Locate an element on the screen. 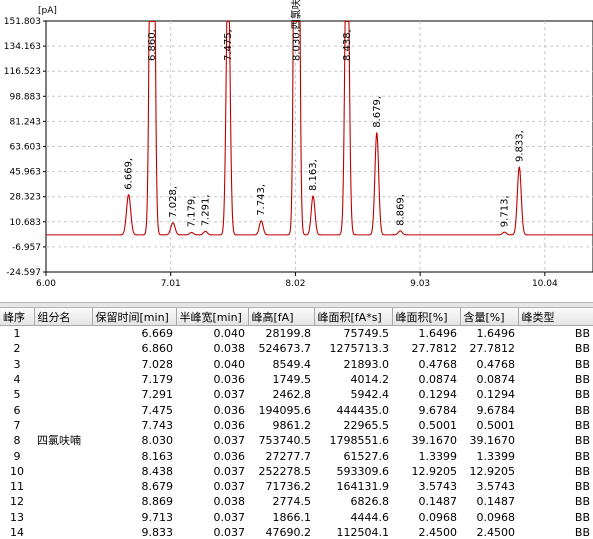 Image resolution: width=593 pixels, height=539 pixels. cell-retention-time: 7.475 is located at coordinates (157, 410).